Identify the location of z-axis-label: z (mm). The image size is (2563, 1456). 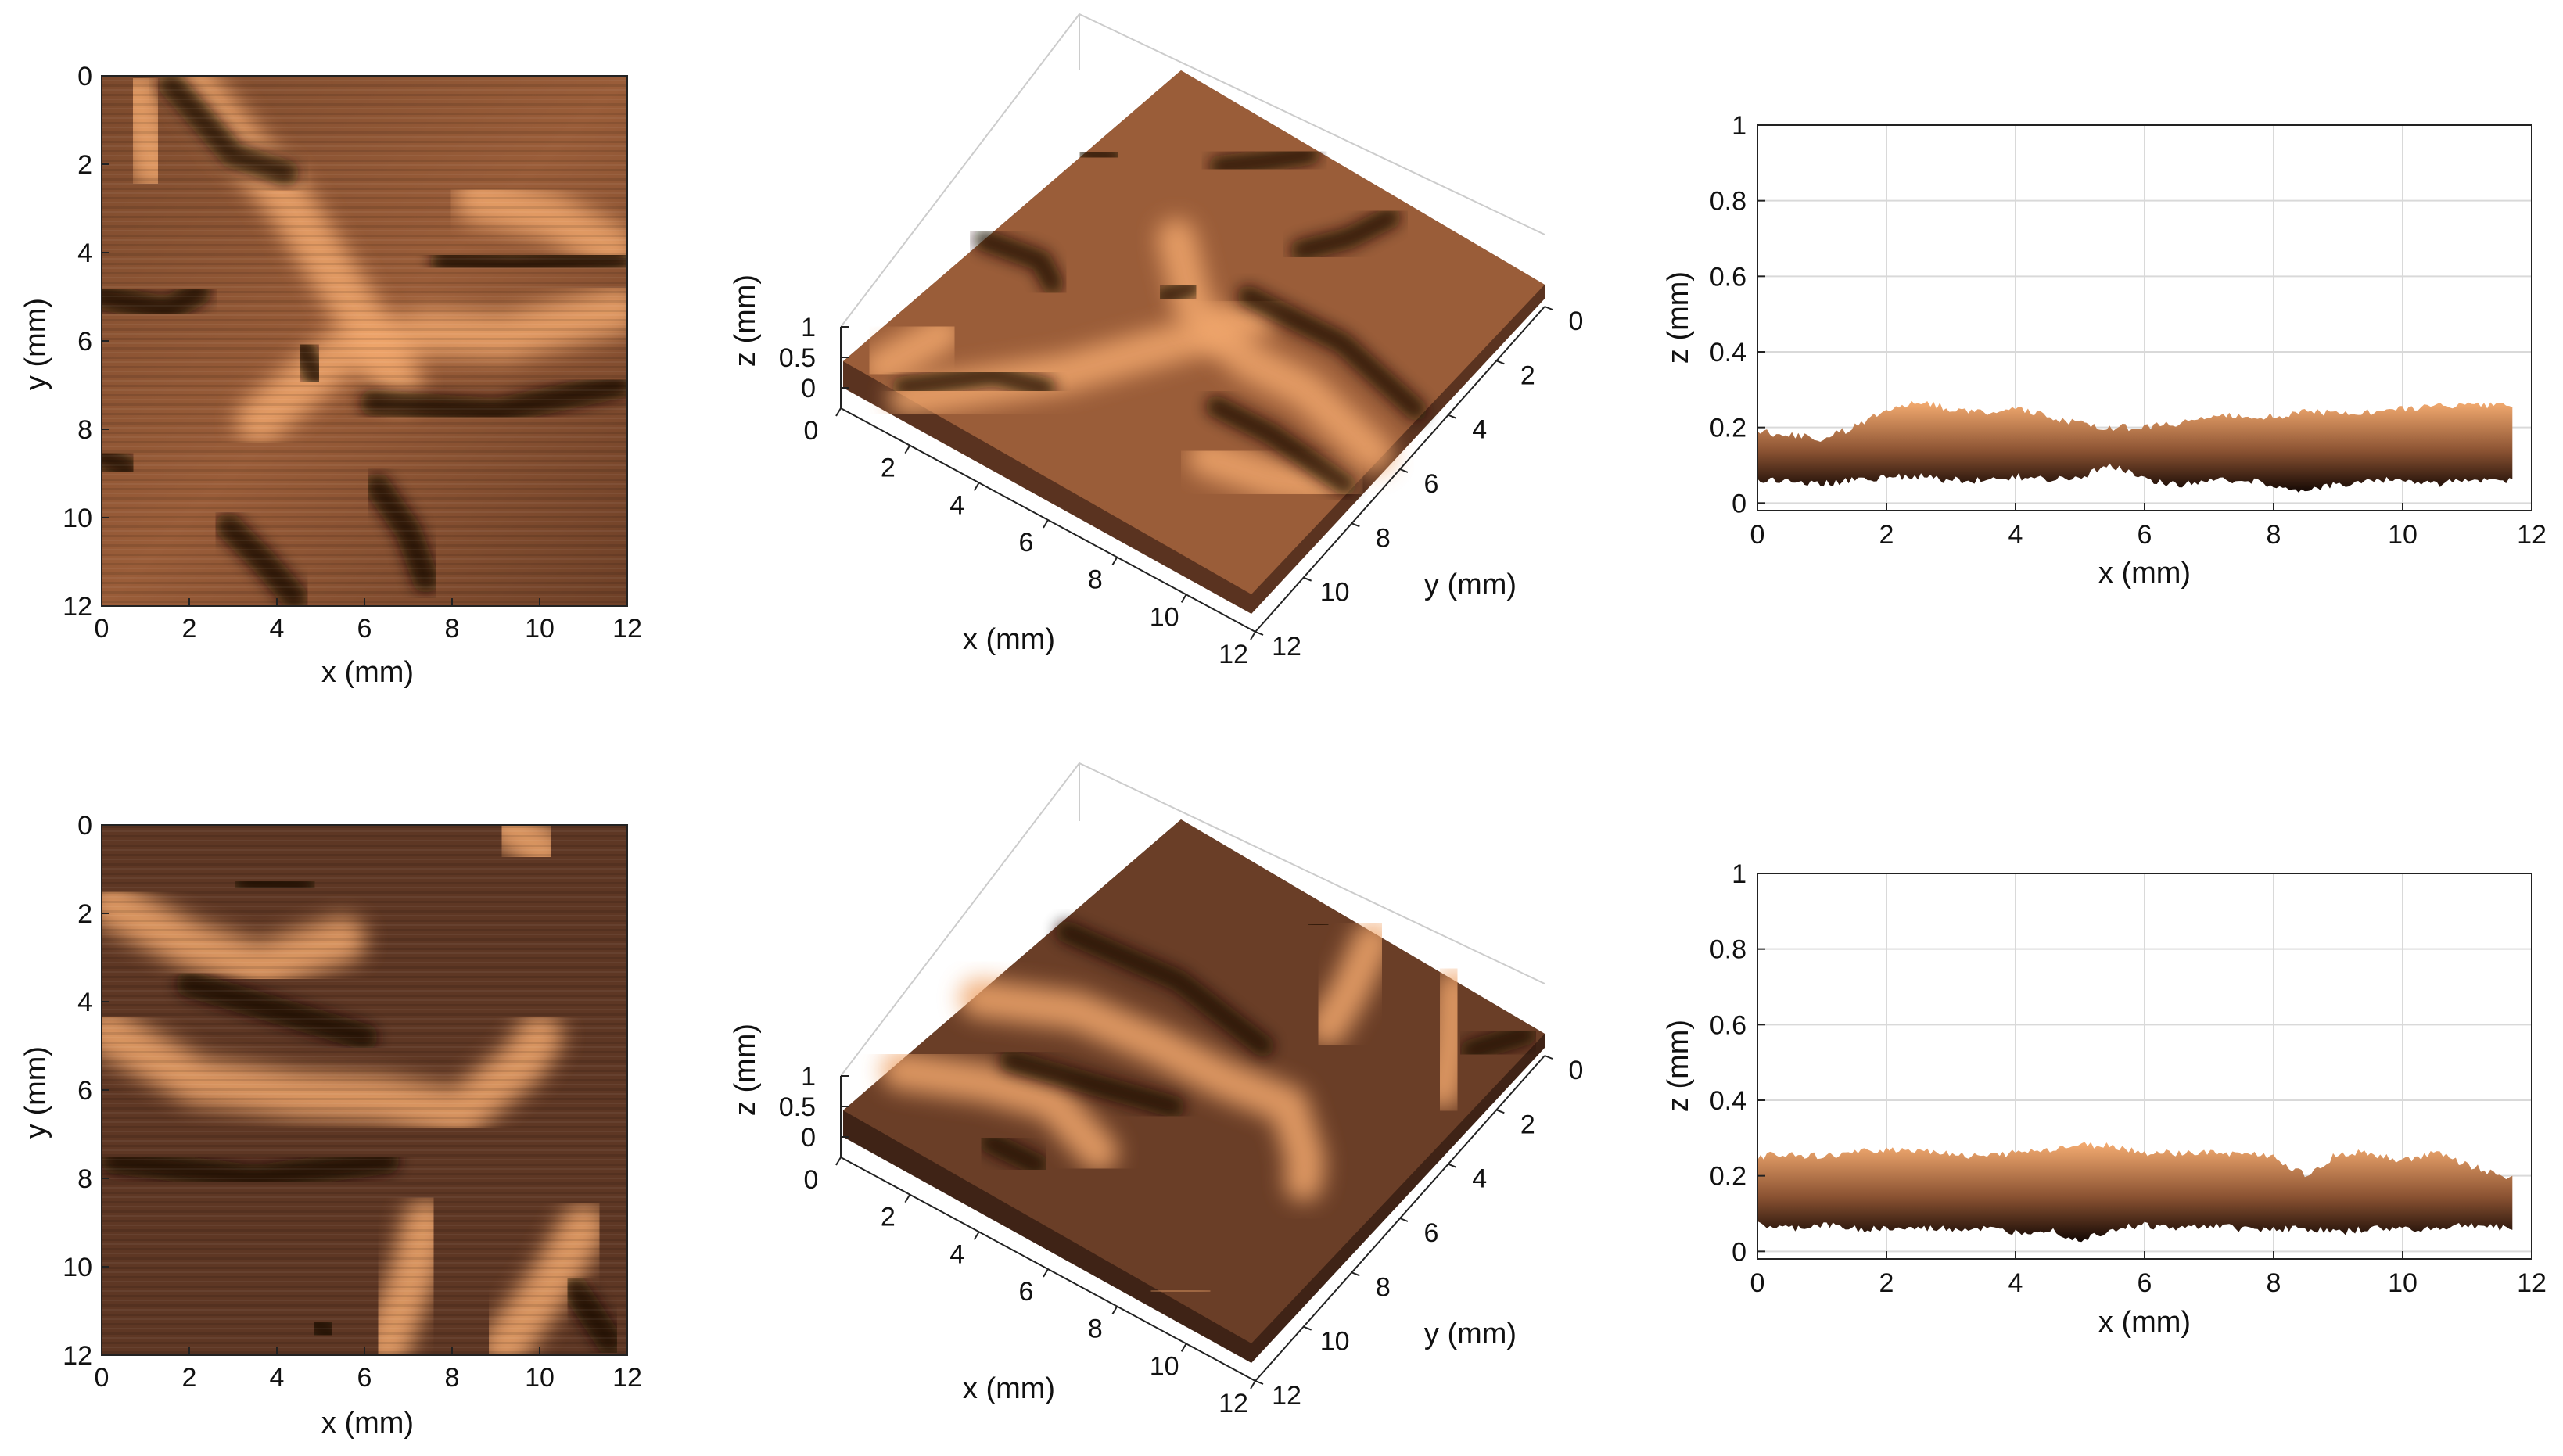
(745, 1070).